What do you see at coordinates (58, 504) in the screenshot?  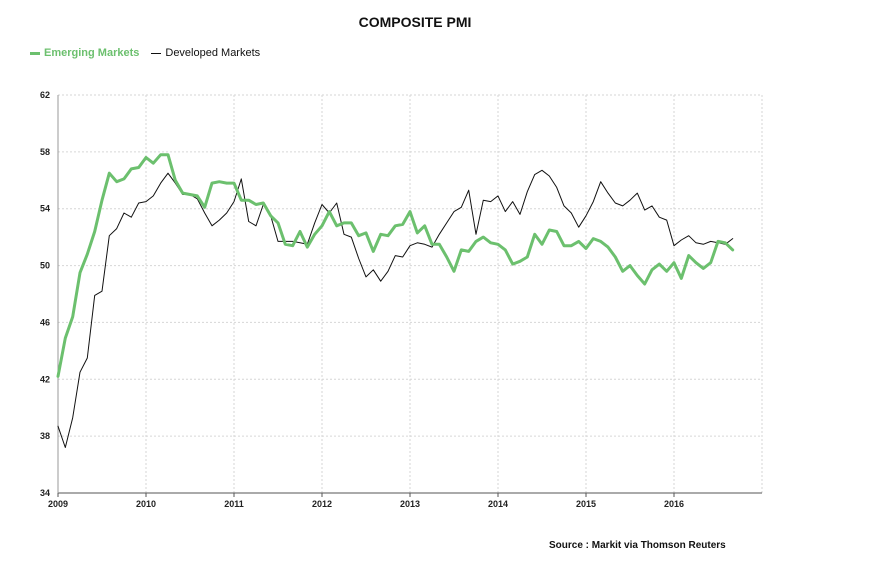 I see `x-tick-label: 2009` at bounding box center [58, 504].